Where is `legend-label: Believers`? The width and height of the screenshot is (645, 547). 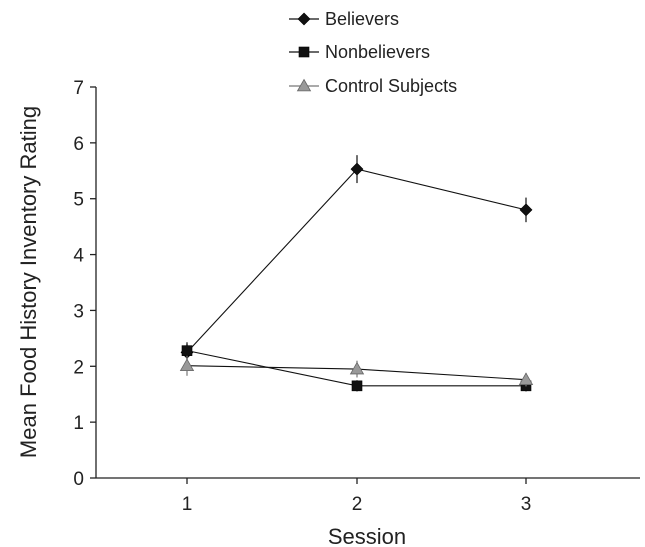 legend-label: Believers is located at coordinates (362, 19).